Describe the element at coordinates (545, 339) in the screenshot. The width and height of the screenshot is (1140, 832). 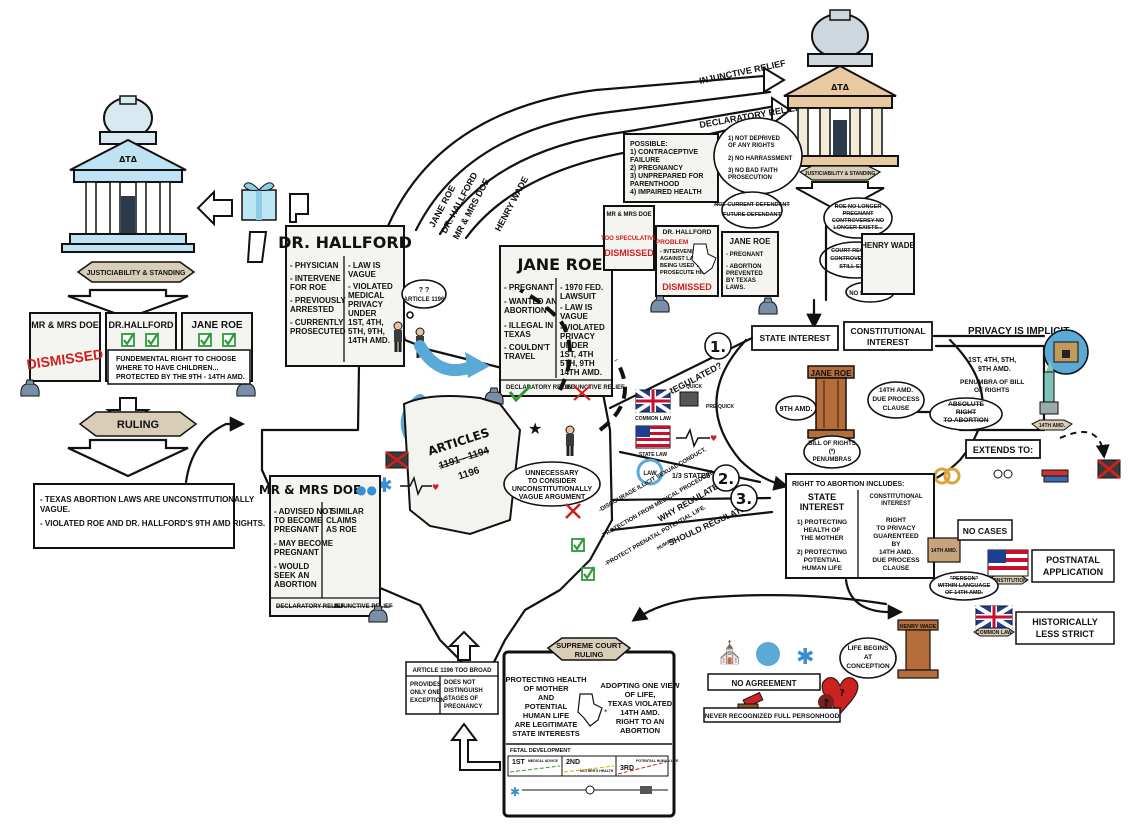
I see `dashed-link` at that location.